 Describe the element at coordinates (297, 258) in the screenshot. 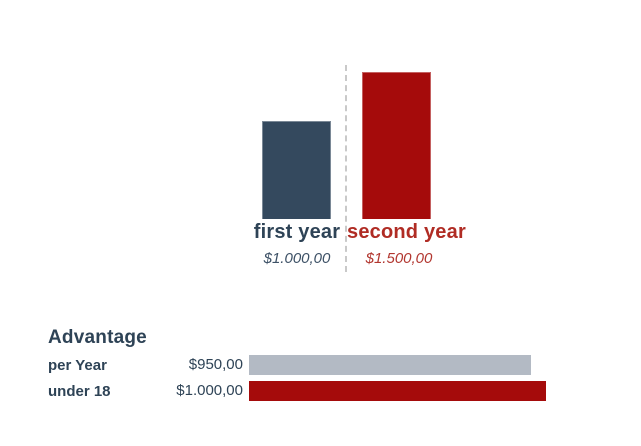

I see `first-year-value: $1.000,00` at that location.